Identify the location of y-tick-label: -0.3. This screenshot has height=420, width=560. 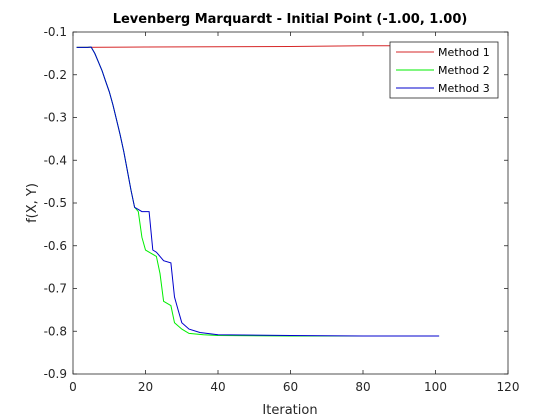
(55, 118).